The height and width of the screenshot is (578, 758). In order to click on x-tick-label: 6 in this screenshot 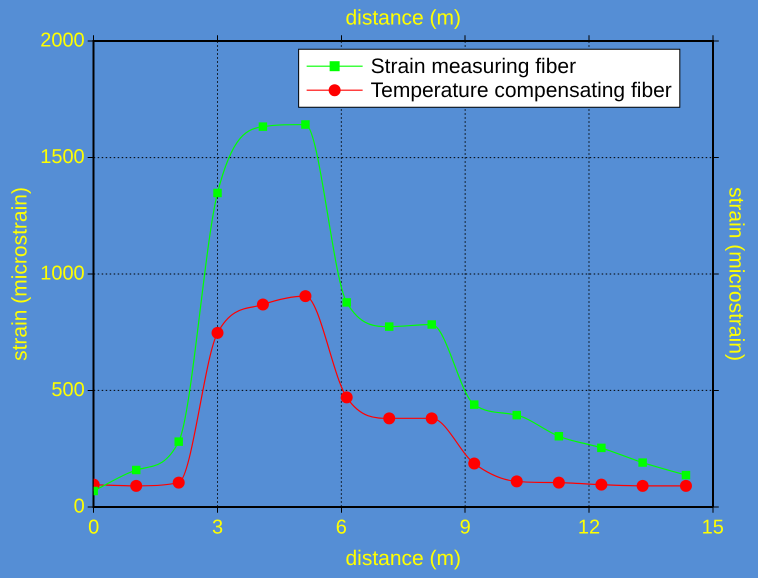, I will do `click(341, 527)`.